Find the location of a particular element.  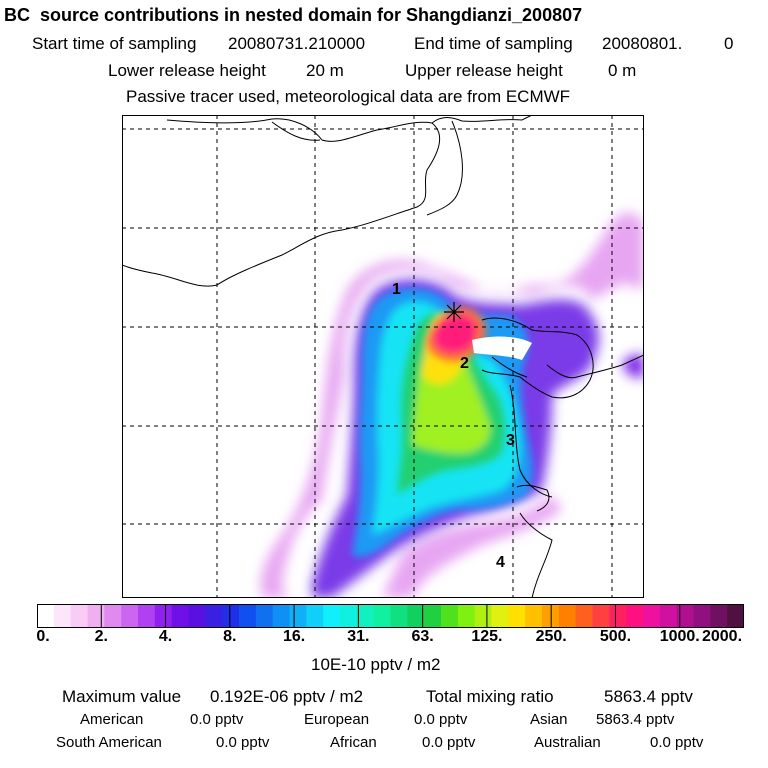

south-american-value: 0.0 pptv is located at coordinates (243, 742).